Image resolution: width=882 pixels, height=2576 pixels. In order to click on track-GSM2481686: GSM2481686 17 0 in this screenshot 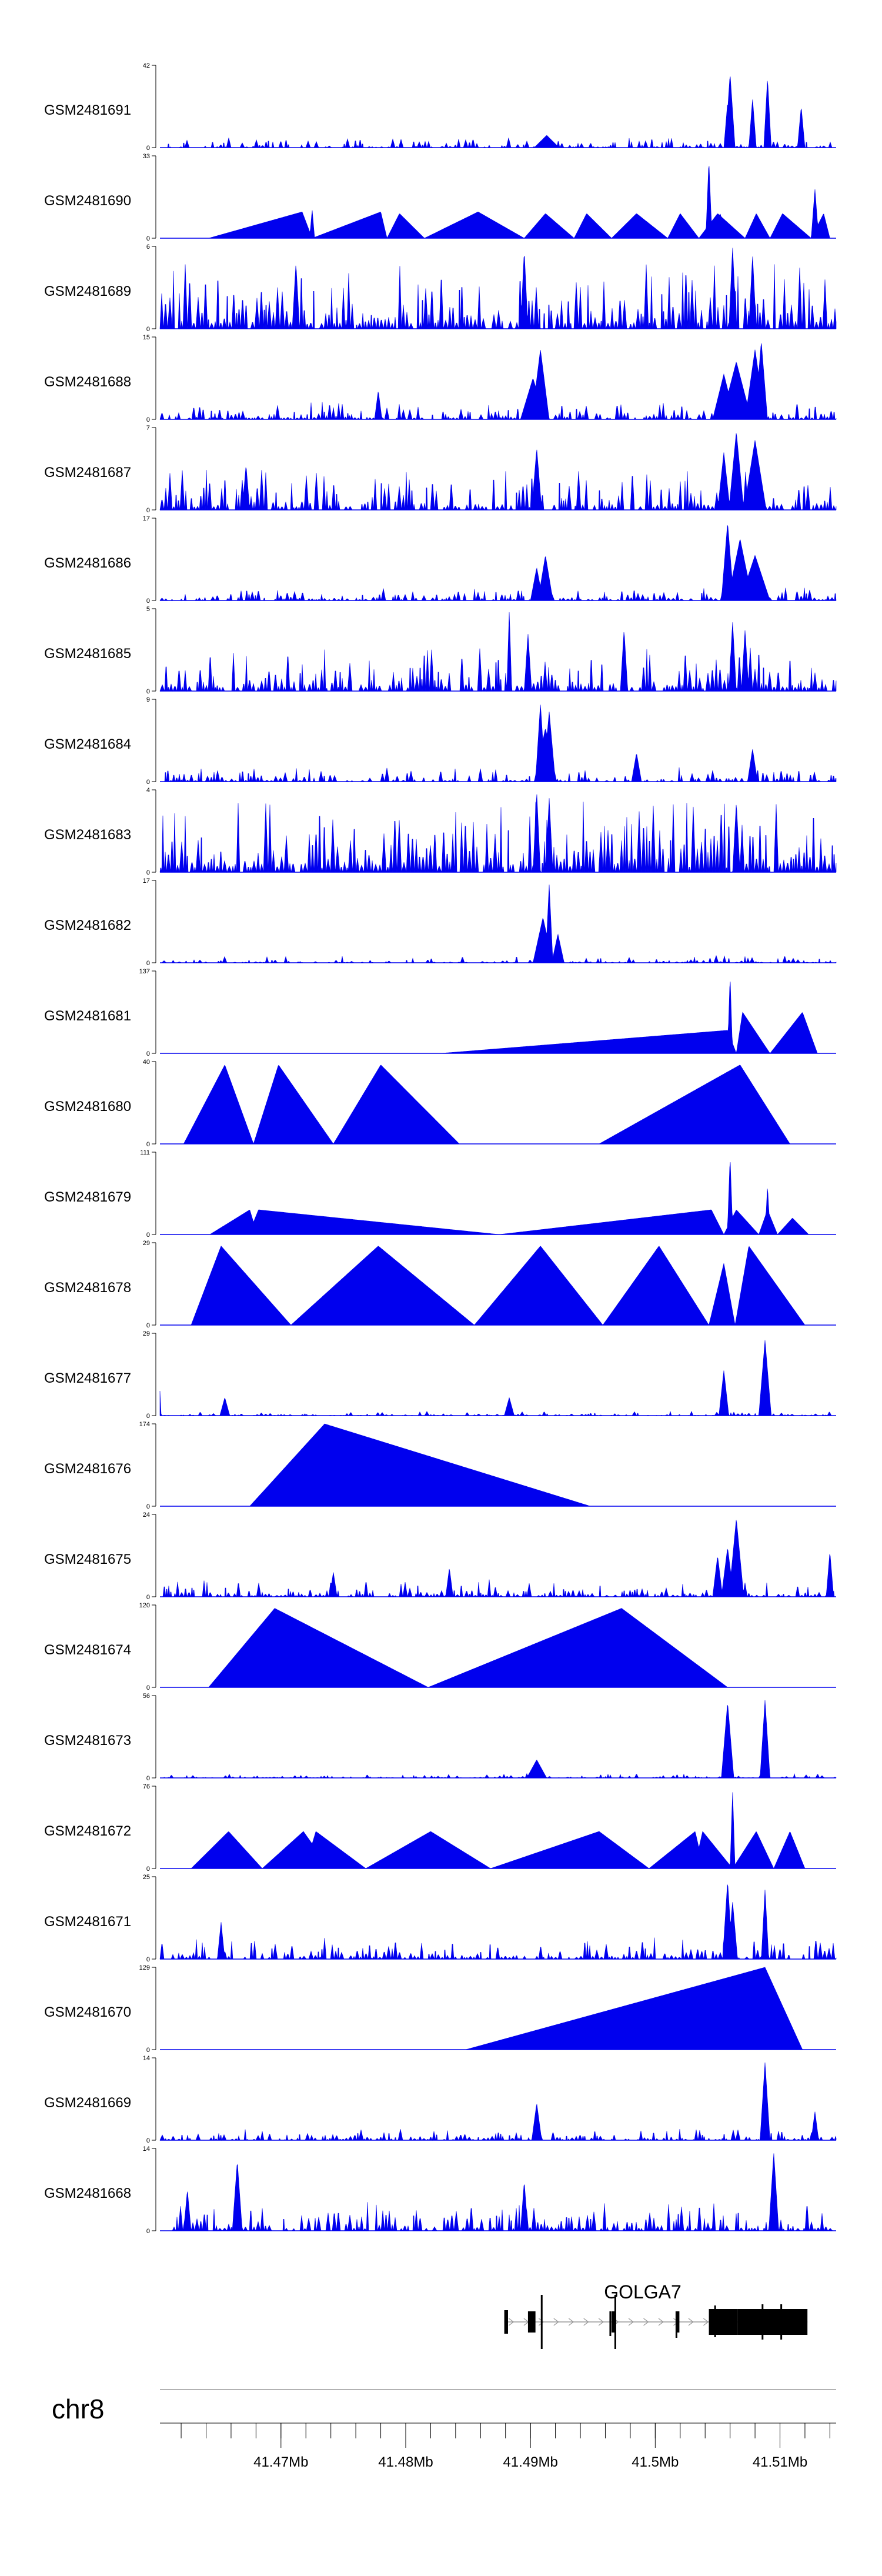, I will do `click(440, 560)`.